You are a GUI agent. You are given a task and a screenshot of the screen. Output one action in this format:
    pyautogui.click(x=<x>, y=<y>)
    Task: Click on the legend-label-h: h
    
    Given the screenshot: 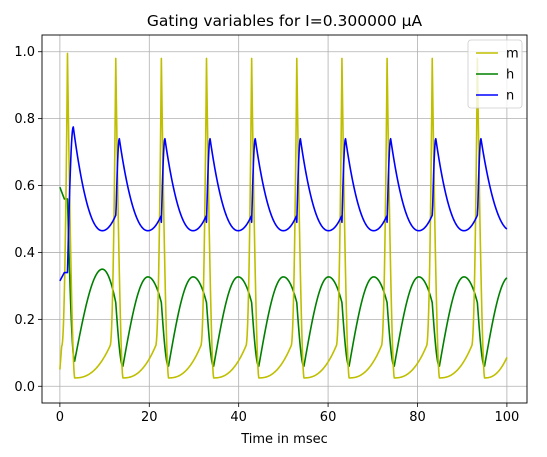 What is the action you would take?
    pyautogui.click(x=510, y=75)
    